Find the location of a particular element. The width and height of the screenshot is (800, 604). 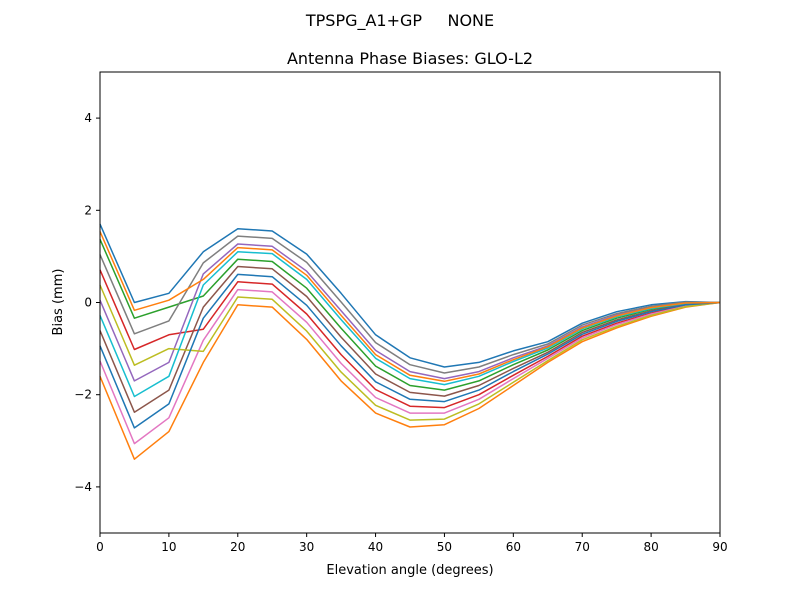

x-tick-label: 70 is located at coordinates (582, 547).